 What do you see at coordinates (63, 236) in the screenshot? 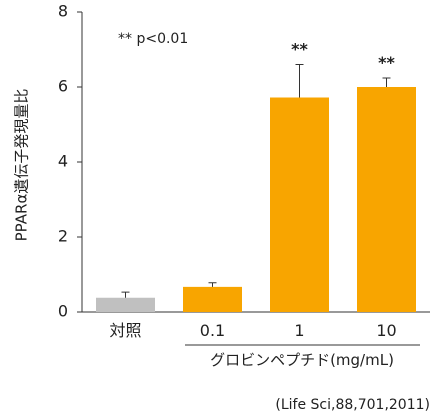
I see `y-tick-label: 2` at bounding box center [63, 236].